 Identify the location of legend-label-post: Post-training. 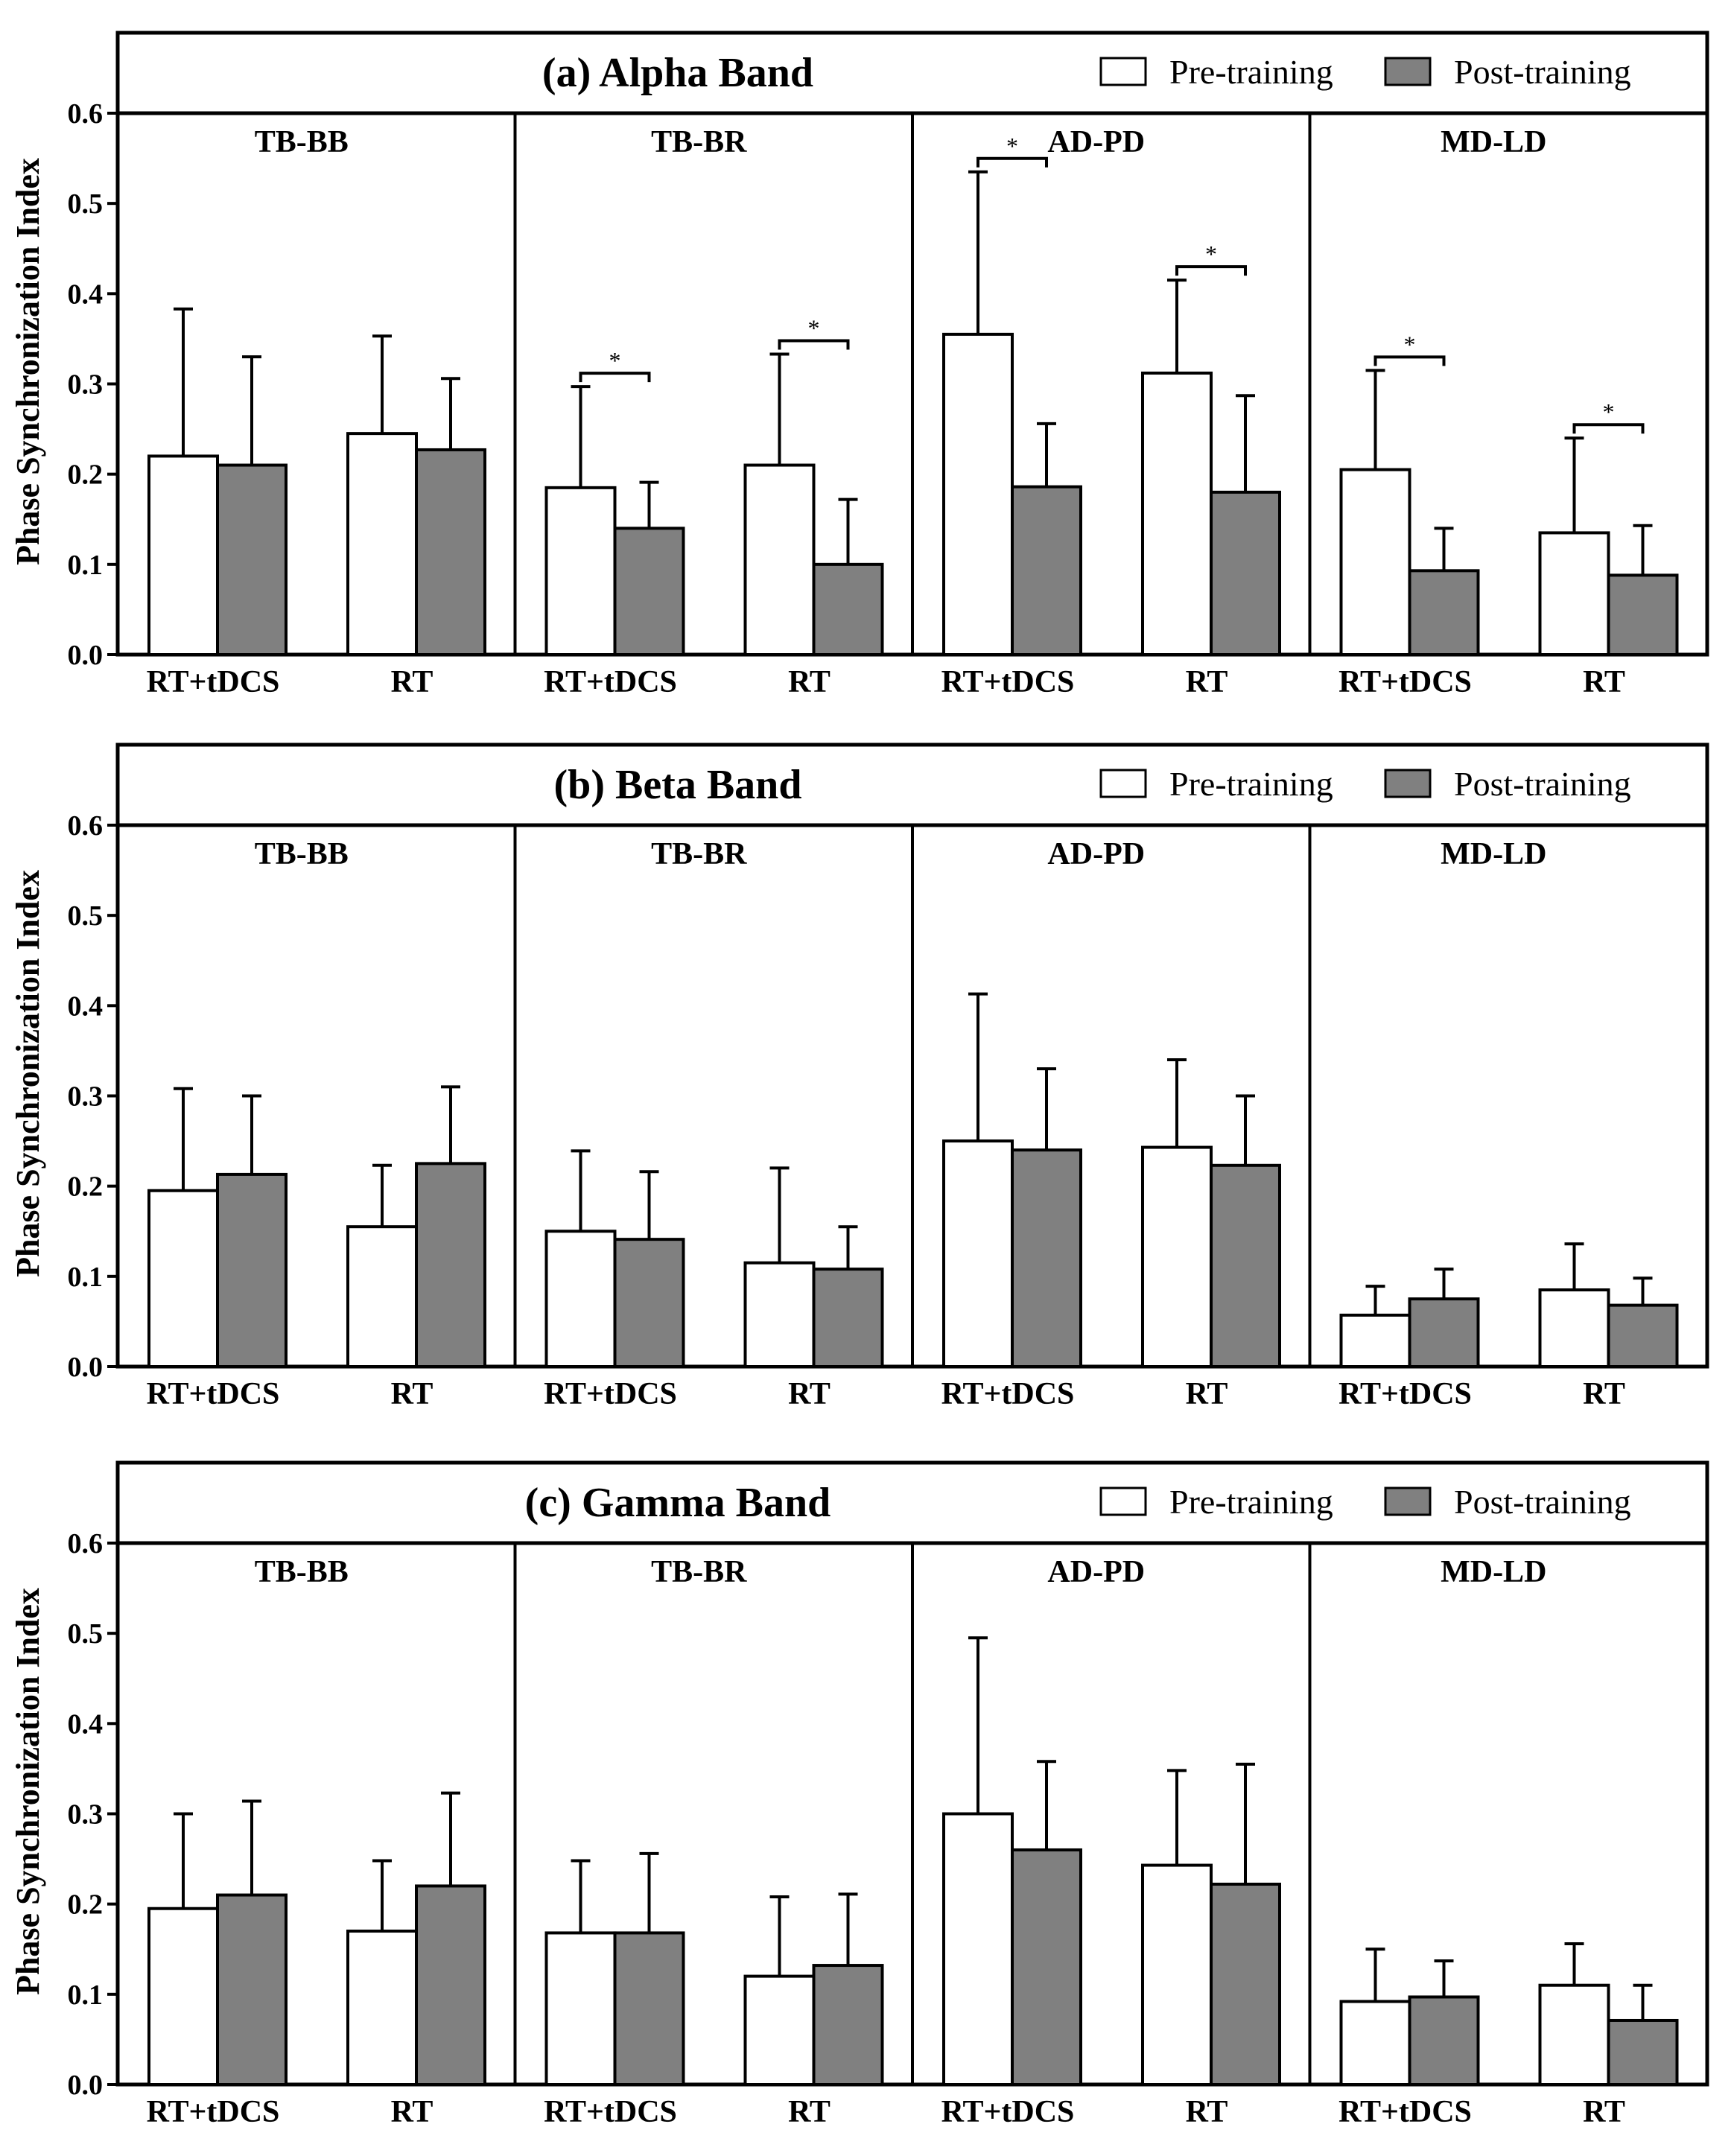
(1542, 1502).